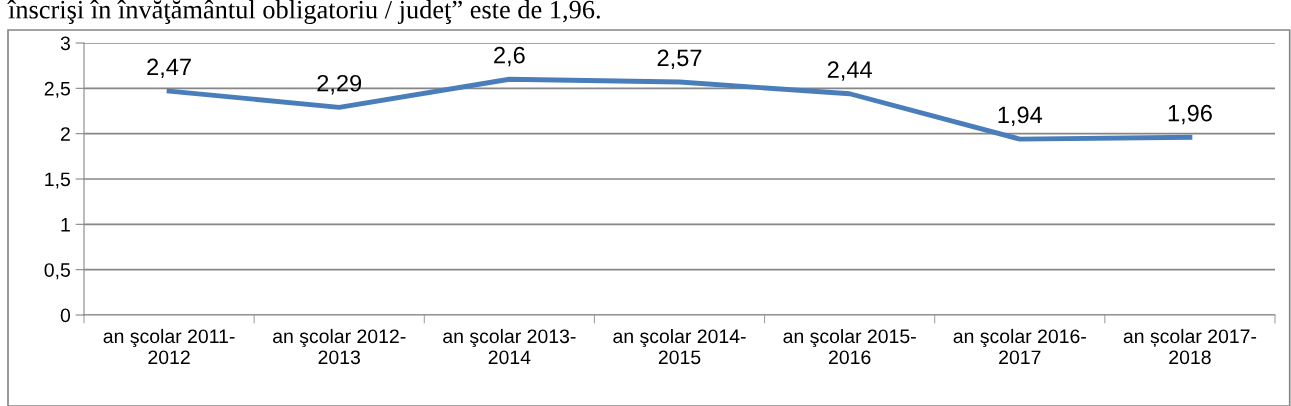 The width and height of the screenshot is (1291, 406). Describe the element at coordinates (849, 71) in the screenshot. I see `data-label: 2,44` at that location.